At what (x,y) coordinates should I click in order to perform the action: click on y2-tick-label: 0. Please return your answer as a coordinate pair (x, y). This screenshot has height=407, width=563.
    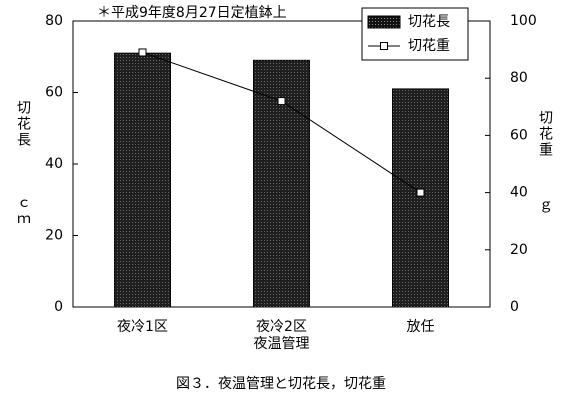
    Looking at the image, I should click on (514, 307).